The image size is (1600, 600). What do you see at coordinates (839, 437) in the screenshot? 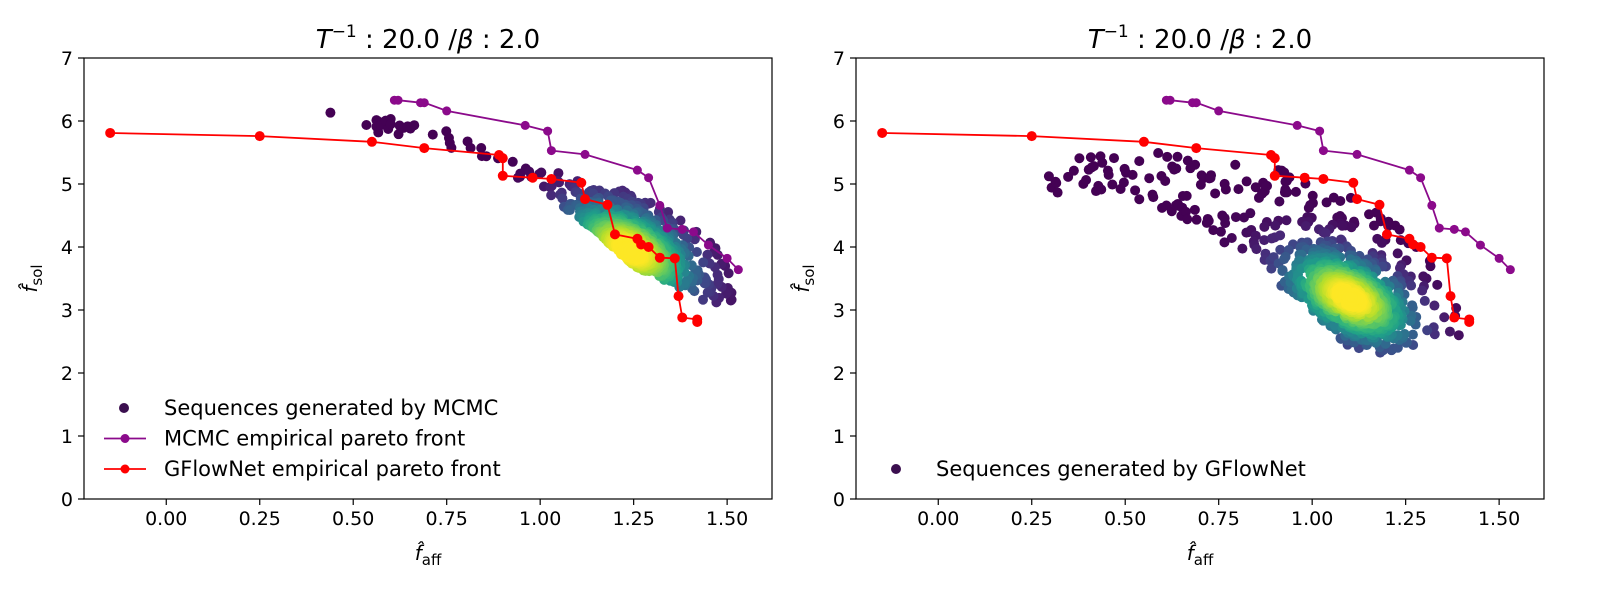
I see `y-tick-label: 1` at bounding box center [839, 437].